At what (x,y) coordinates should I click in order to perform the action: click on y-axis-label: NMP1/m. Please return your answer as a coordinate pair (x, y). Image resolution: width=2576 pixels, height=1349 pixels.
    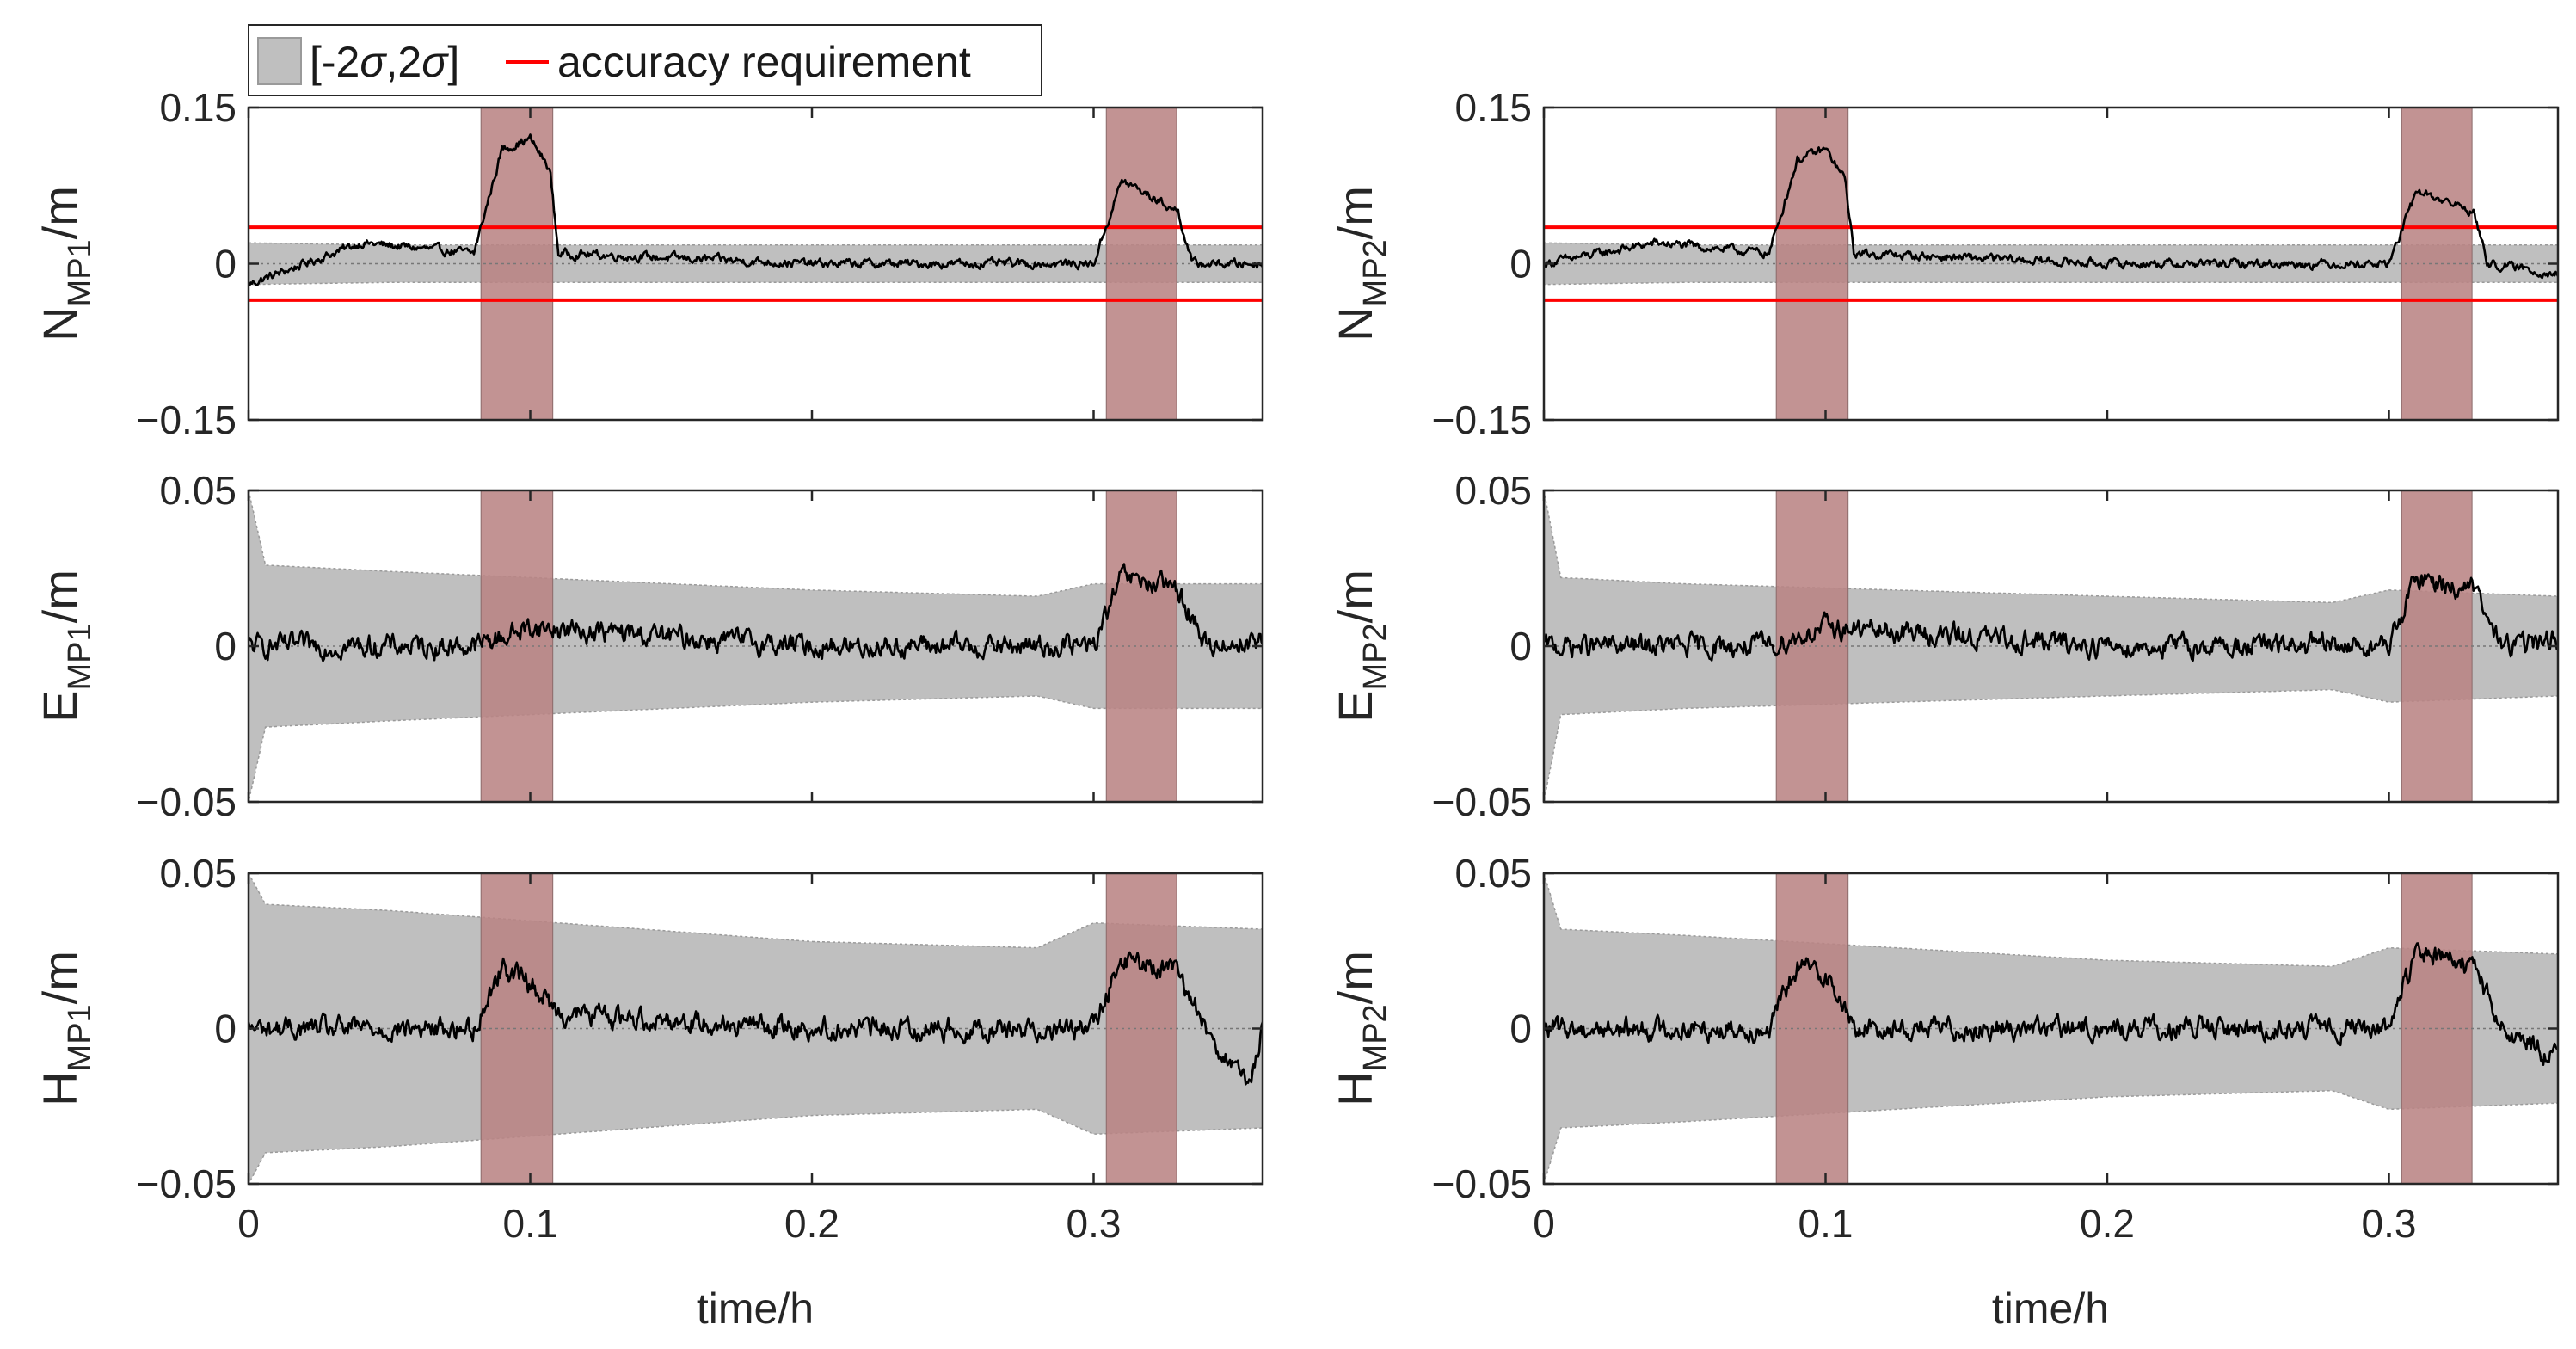
    Looking at the image, I should click on (65, 264).